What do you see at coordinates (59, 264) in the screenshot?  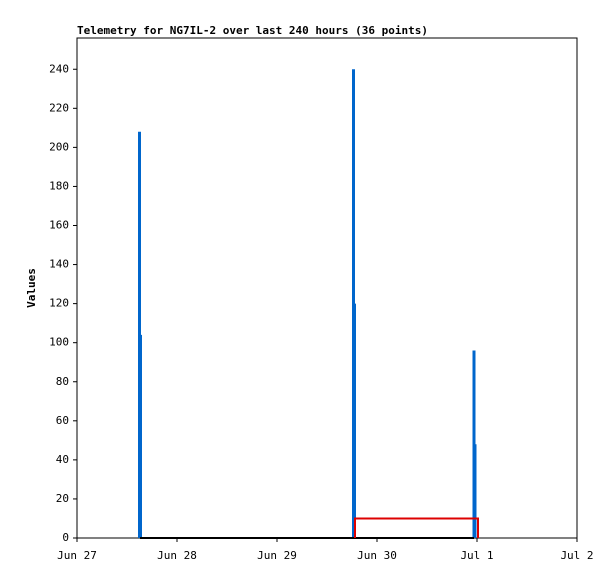 I see `y-tick-label: 140` at bounding box center [59, 264].